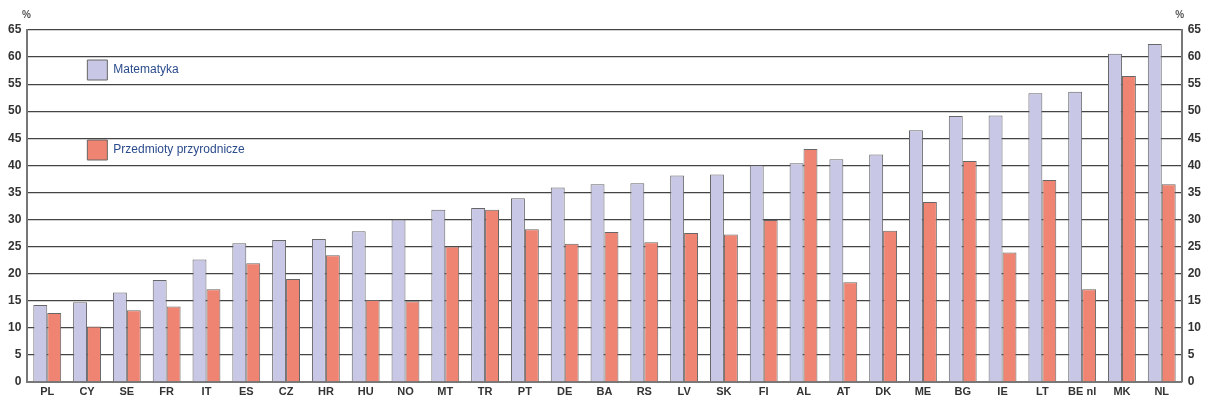 The width and height of the screenshot is (1209, 403). Describe the element at coordinates (14, 110) in the screenshot. I see `y-tick-label: 50` at that location.